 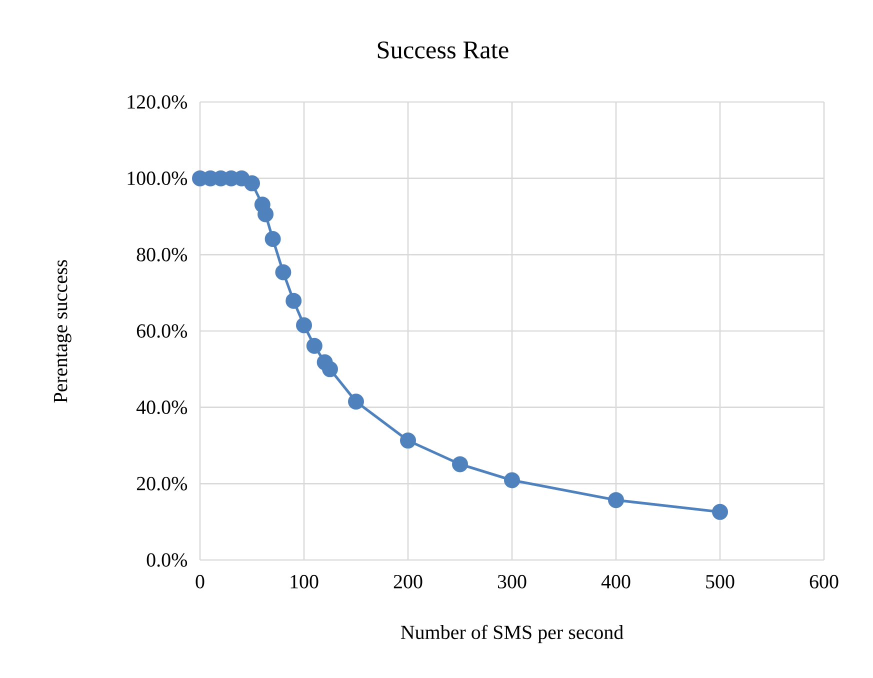 I want to click on x-tick-label: 600, so click(x=824, y=581).